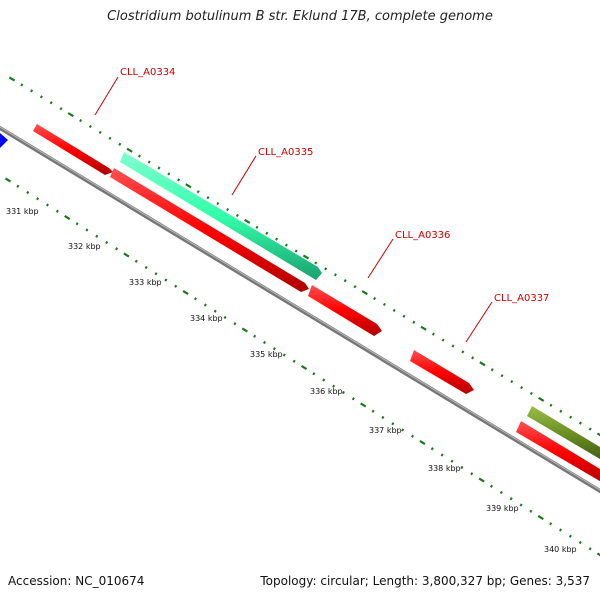  Describe the element at coordinates (326, 391) in the screenshot. I see `kbp-label: 336 kbp` at that location.